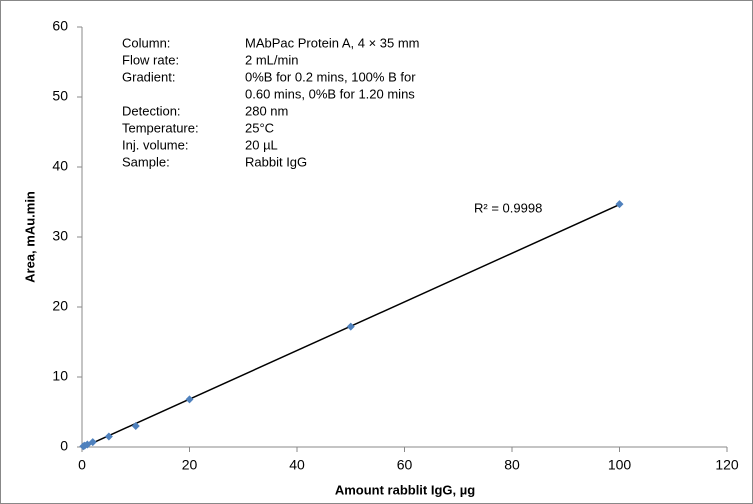 The image size is (753, 504). Describe the element at coordinates (146, 161) in the screenshot. I see `condition-label: Sample:` at that location.